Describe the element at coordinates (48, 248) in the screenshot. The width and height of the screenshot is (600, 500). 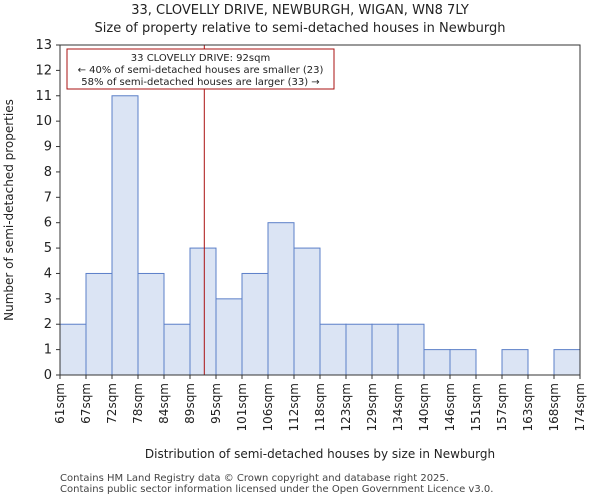
I see `y-tick-label: 5` at that location.